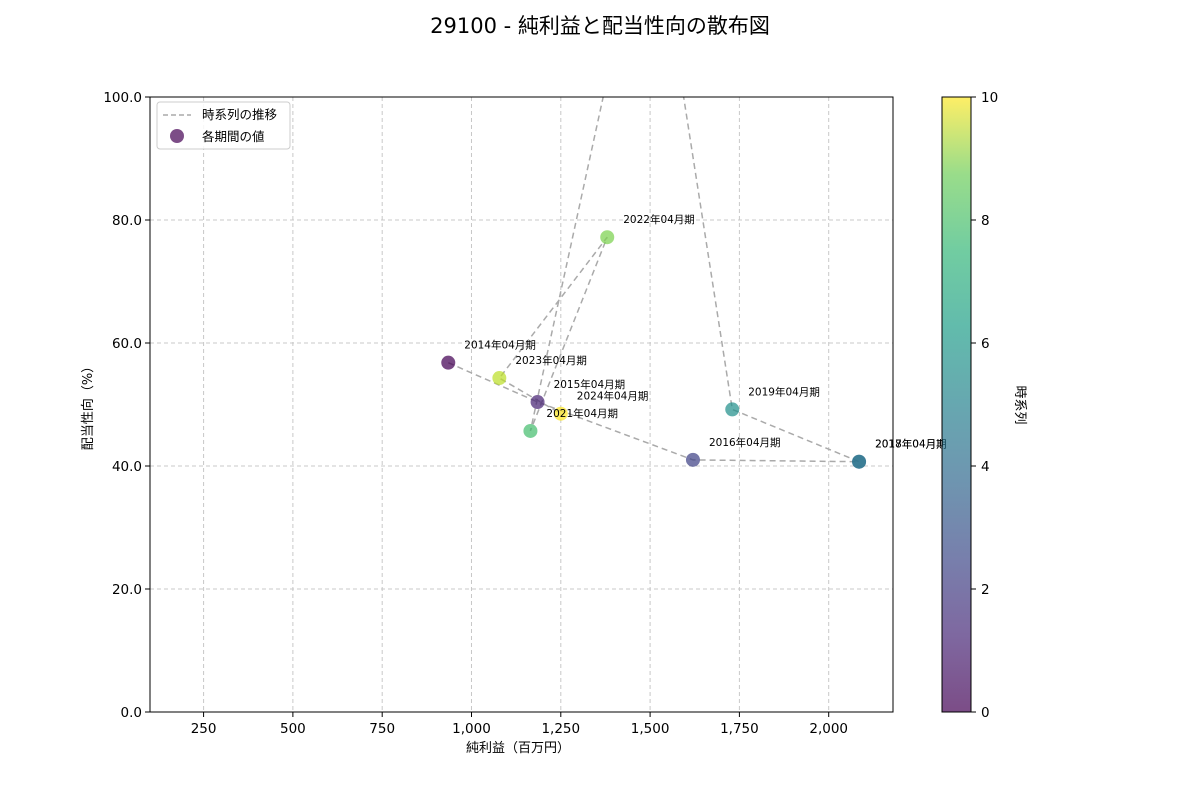 This screenshot has height=800, width=1200. What do you see at coordinates (989, 98) in the screenshot?
I see `colorbar-tick-label: 10` at bounding box center [989, 98].